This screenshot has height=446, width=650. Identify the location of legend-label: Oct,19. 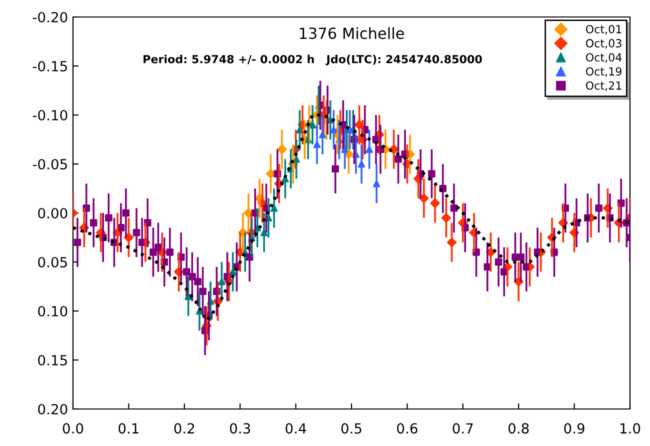
(604, 72).